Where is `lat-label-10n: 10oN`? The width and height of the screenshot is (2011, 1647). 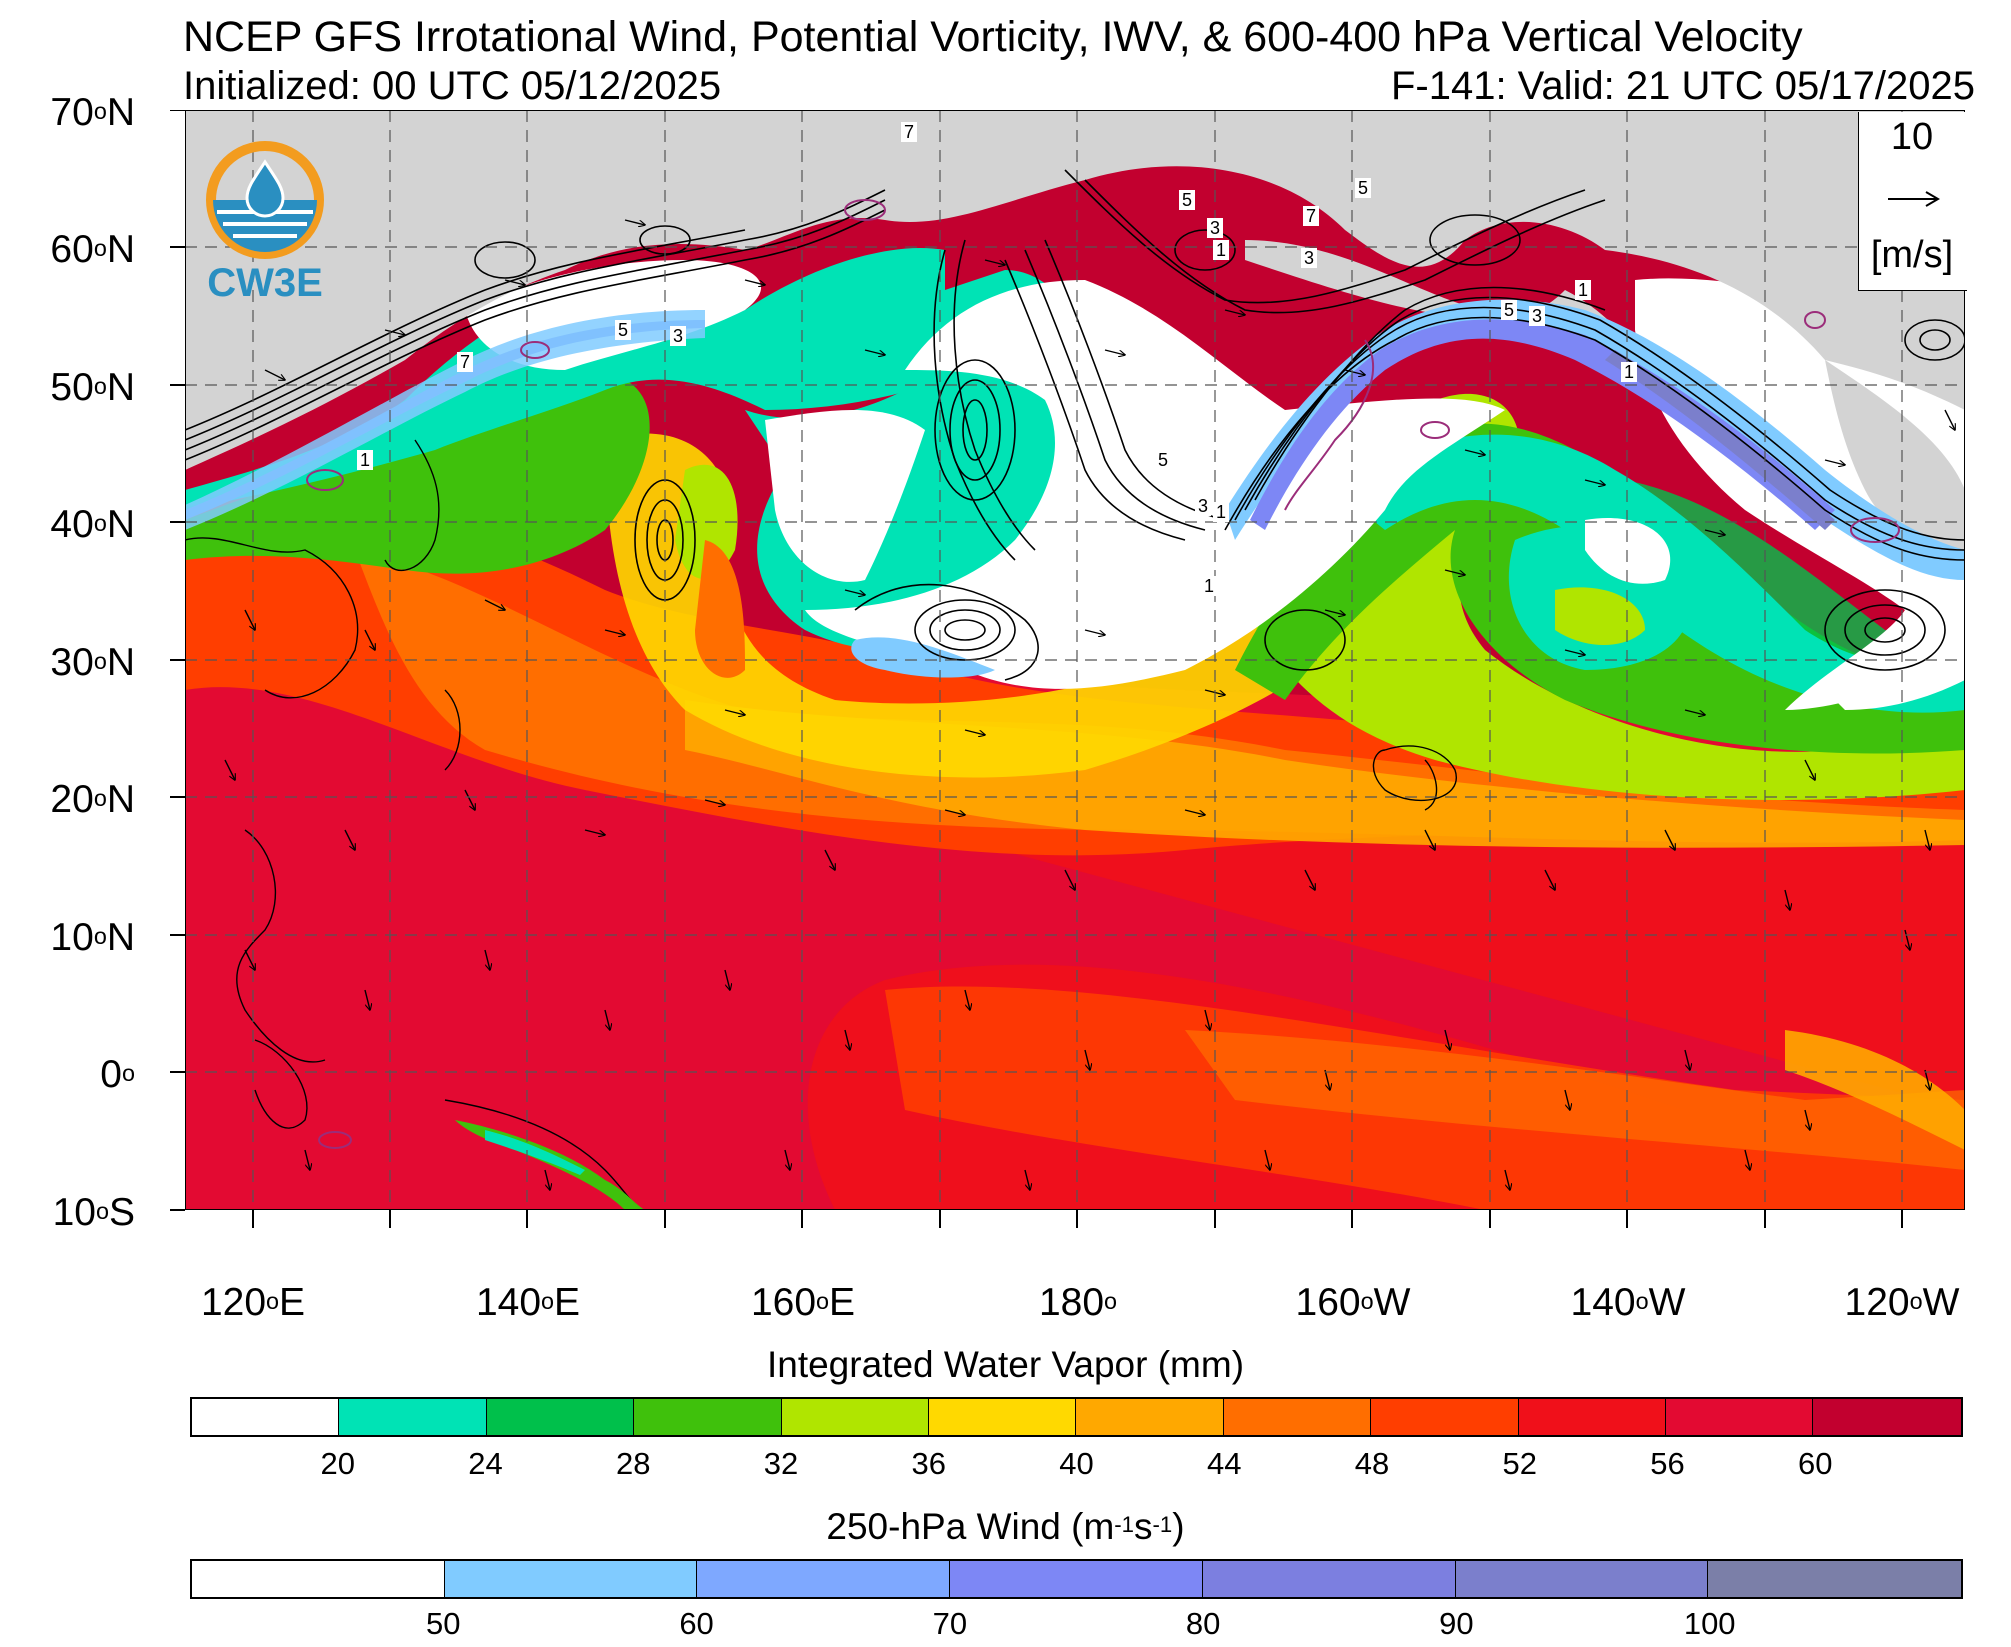
lat-label-10n: 10oN is located at coordinates (92, 937).